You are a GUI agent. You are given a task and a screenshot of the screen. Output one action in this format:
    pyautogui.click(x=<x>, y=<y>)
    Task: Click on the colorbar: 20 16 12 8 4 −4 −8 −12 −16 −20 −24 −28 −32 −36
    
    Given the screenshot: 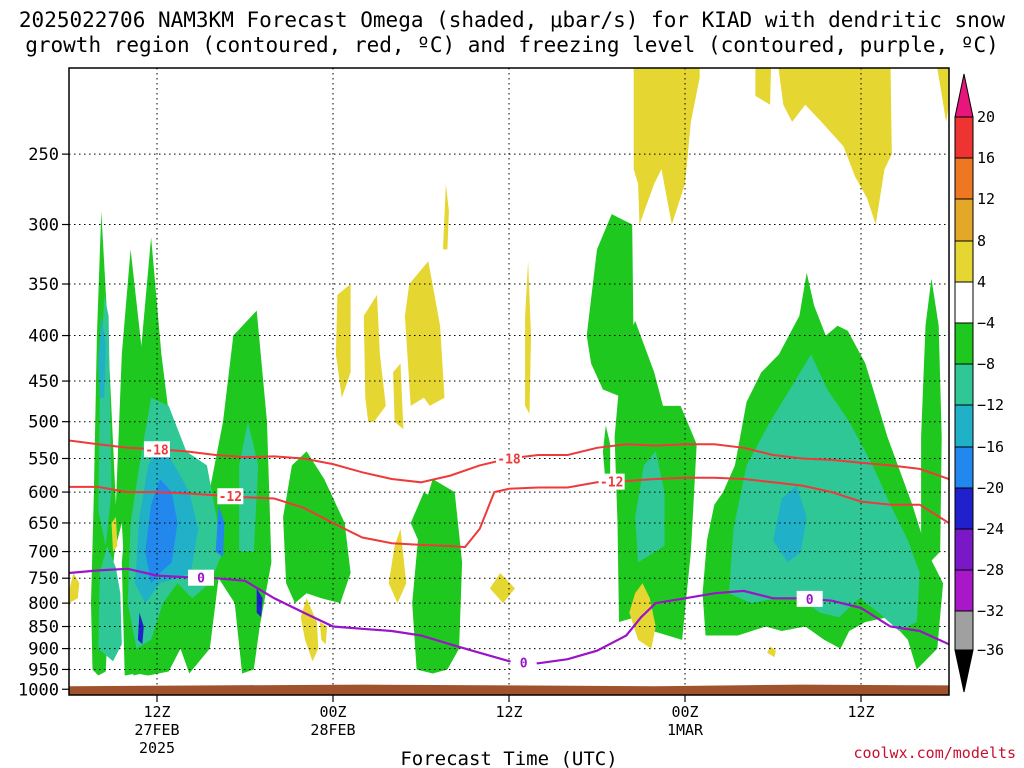 What is the action you would take?
    pyautogui.click(x=979, y=383)
    